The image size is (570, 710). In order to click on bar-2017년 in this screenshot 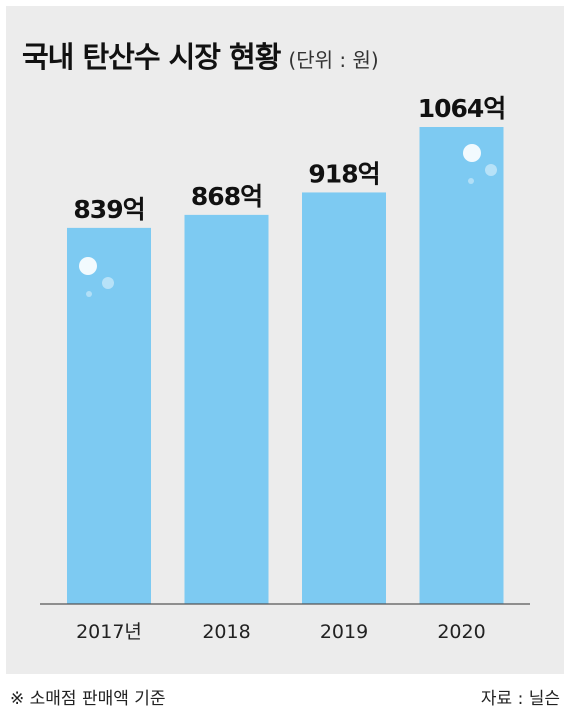, I will do `click(109, 415)`.